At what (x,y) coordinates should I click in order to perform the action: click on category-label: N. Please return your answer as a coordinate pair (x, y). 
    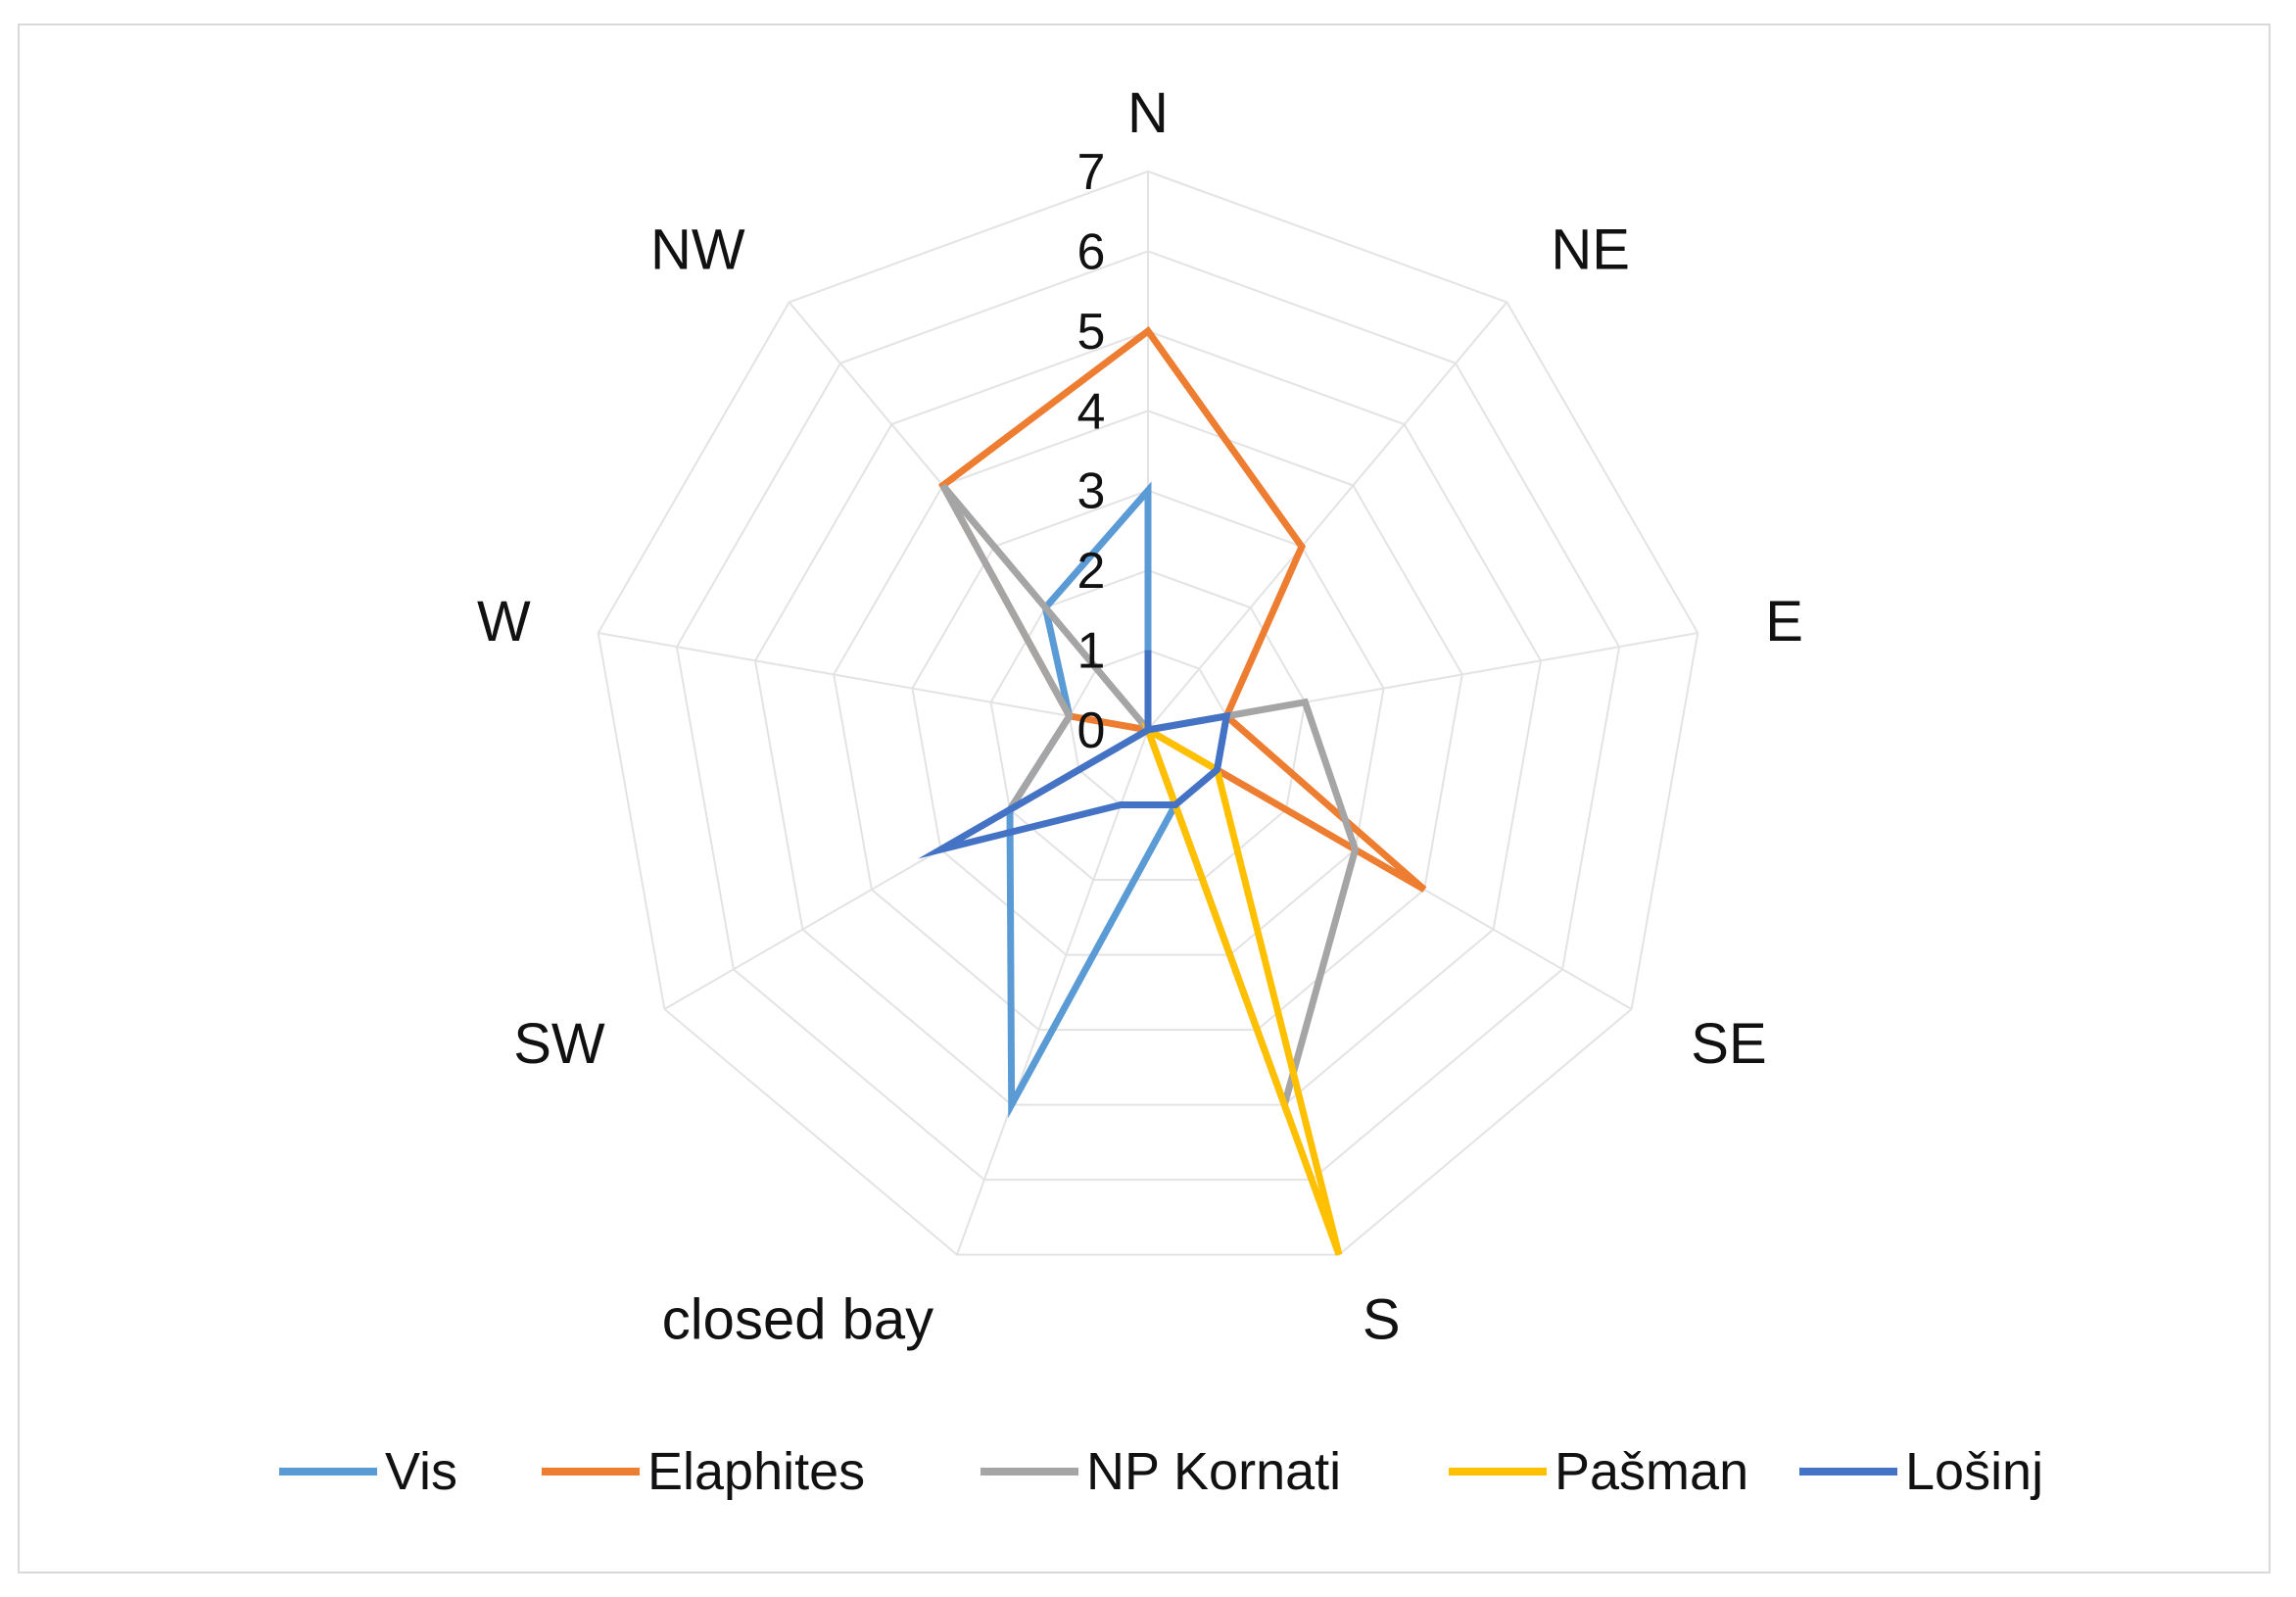
    Looking at the image, I should click on (1148, 113).